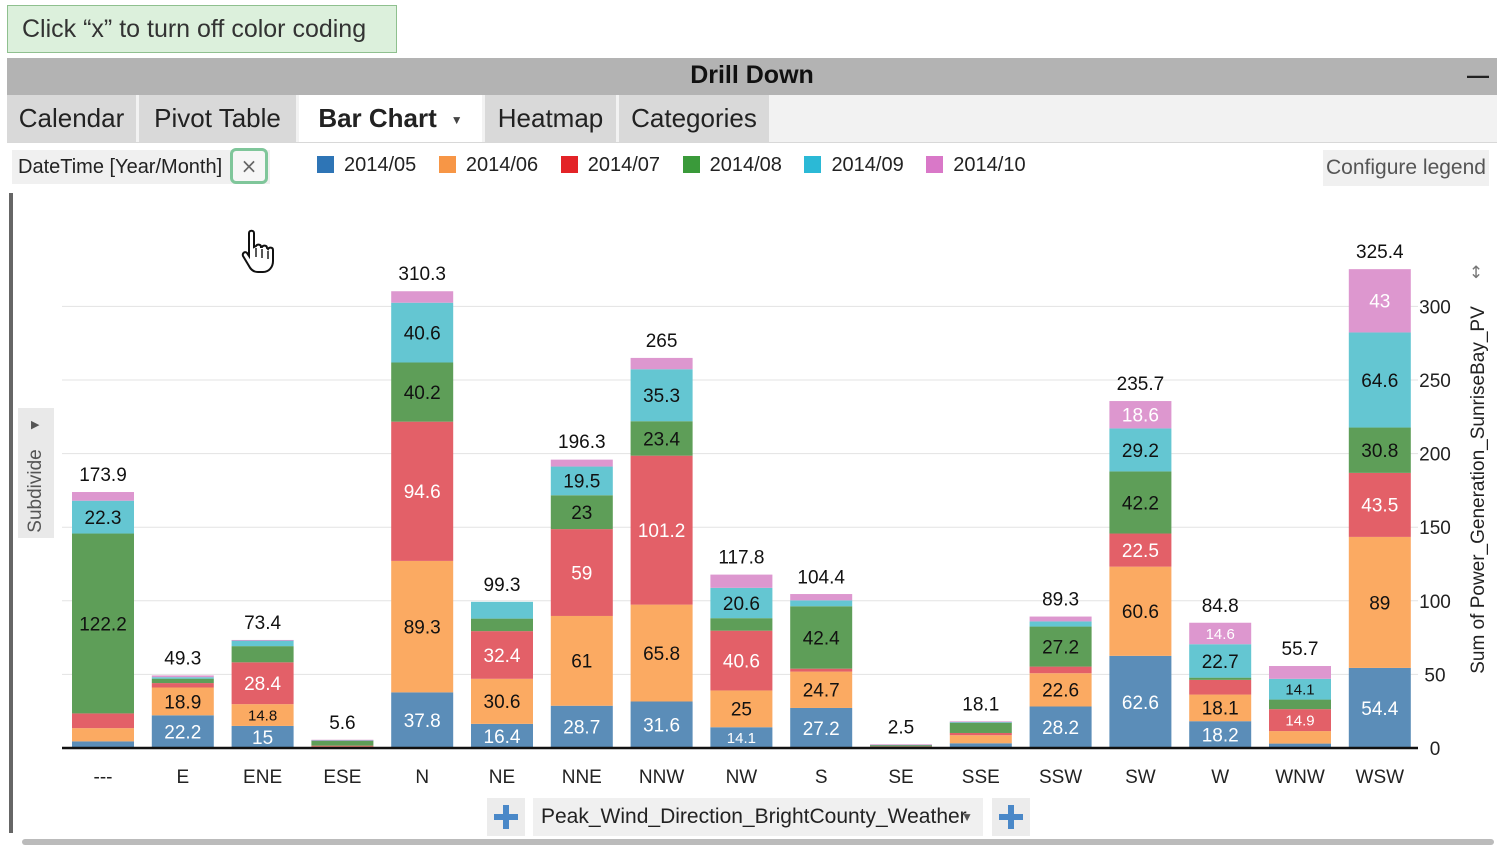 This screenshot has height=849, width=1500. Describe the element at coordinates (610, 165) in the screenshot. I see `legend-item: 2014/07` at that location.